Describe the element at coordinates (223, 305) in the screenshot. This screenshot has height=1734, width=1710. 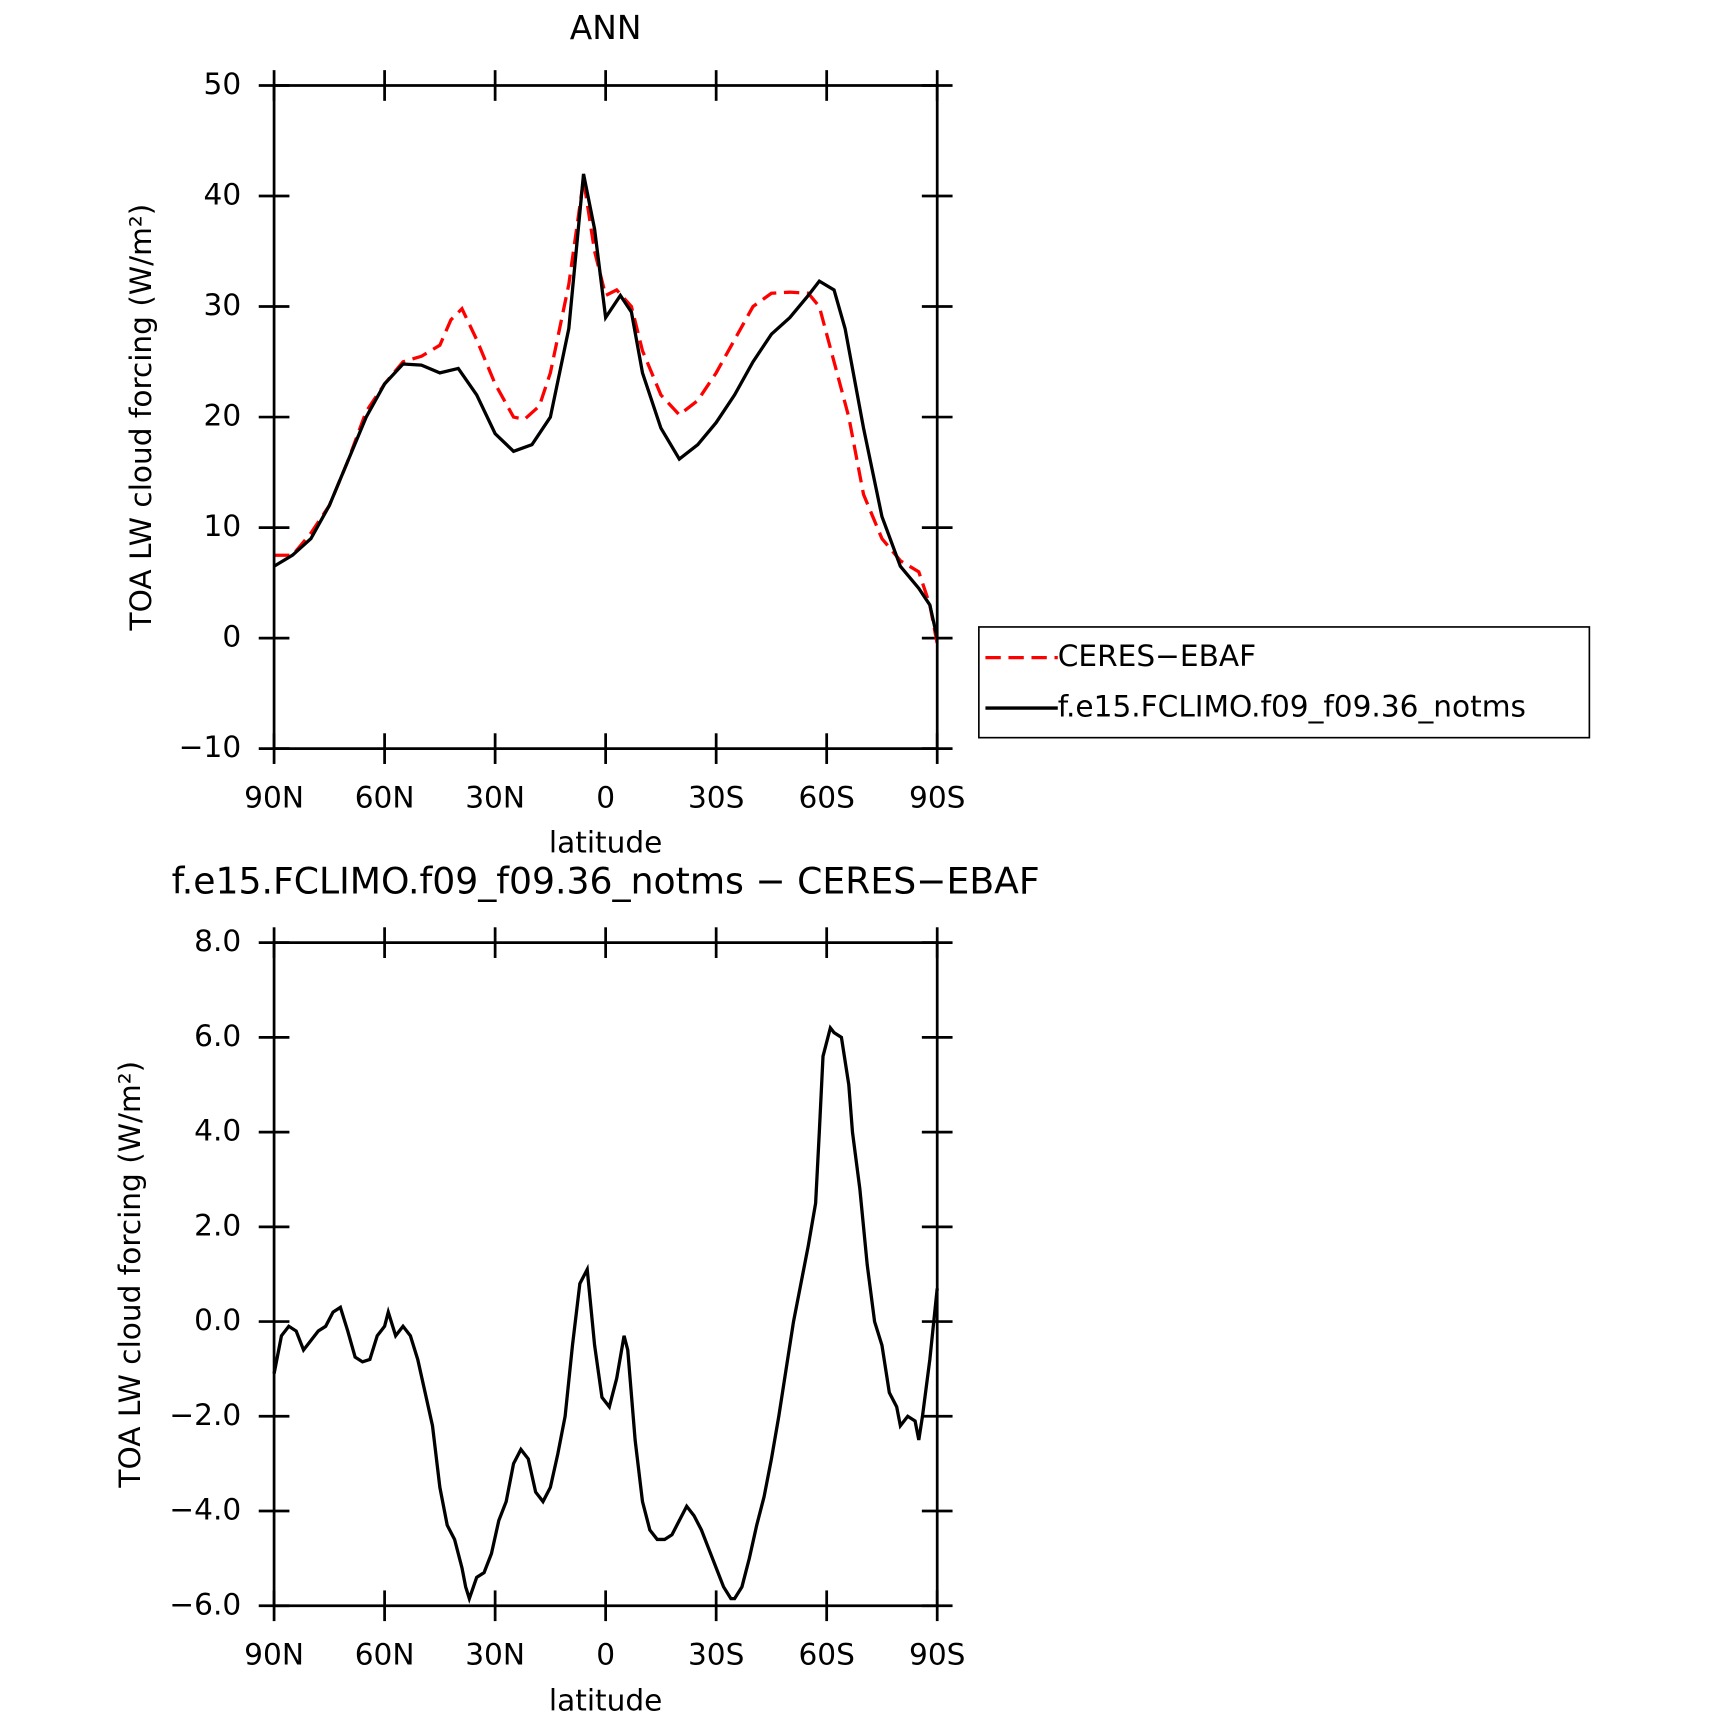
I see `y-tick-label: 30` at that location.